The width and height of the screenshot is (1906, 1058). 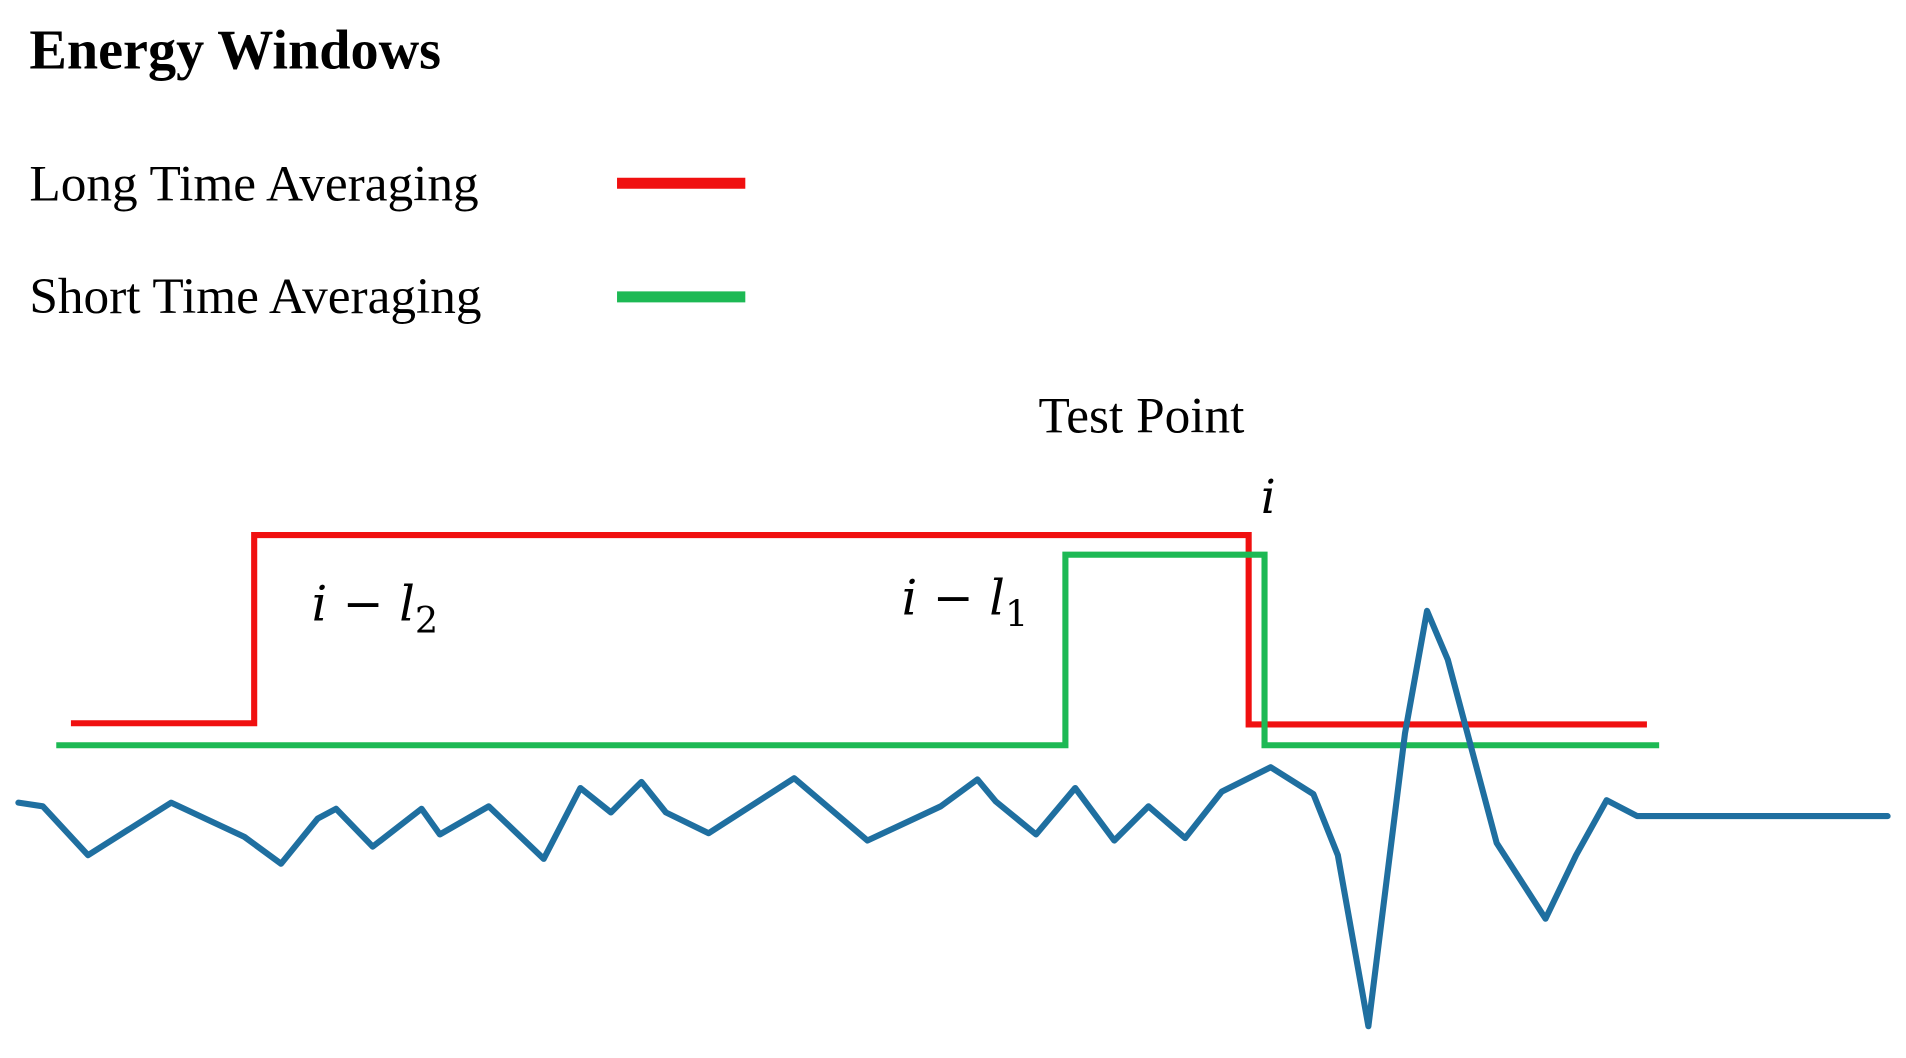 I want to click on label-subscript: 1, so click(x=1016, y=614).